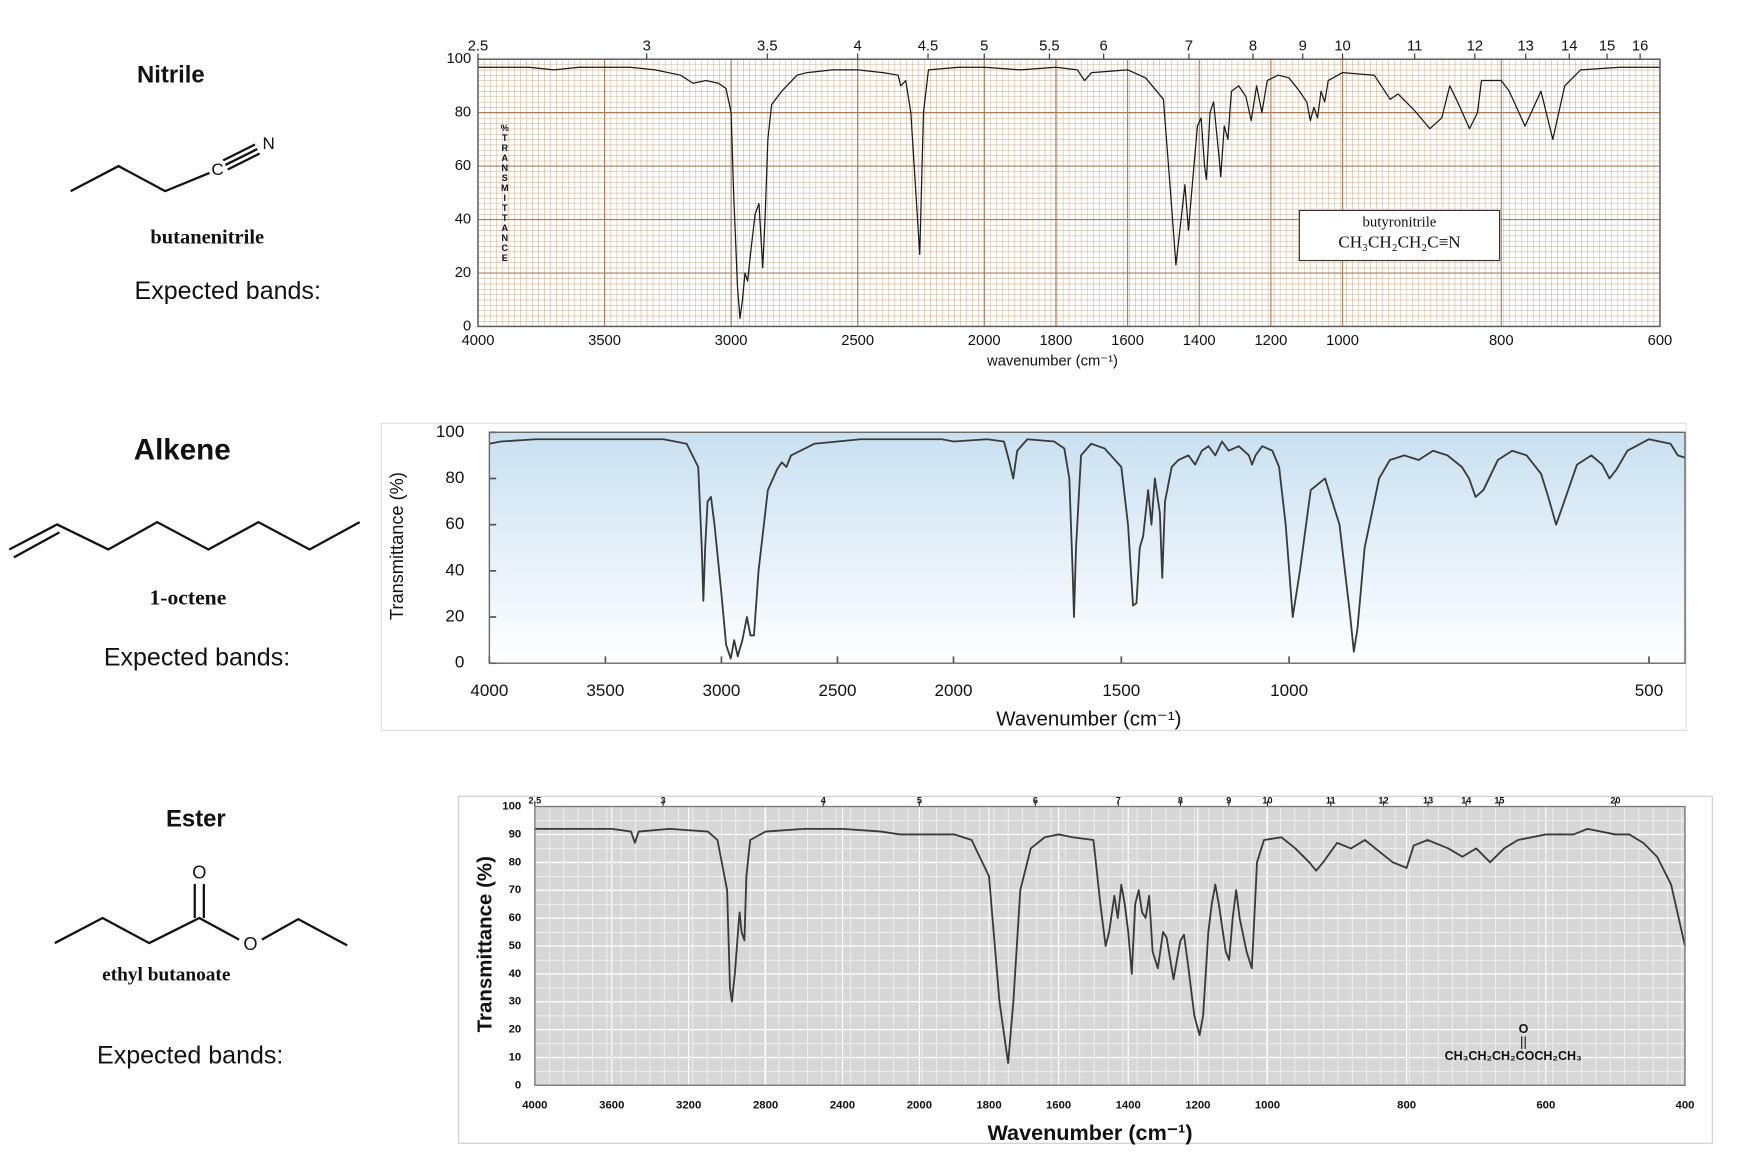  I want to click on annotation: CH₃CH₂CH₂C≡N, so click(1399, 241).